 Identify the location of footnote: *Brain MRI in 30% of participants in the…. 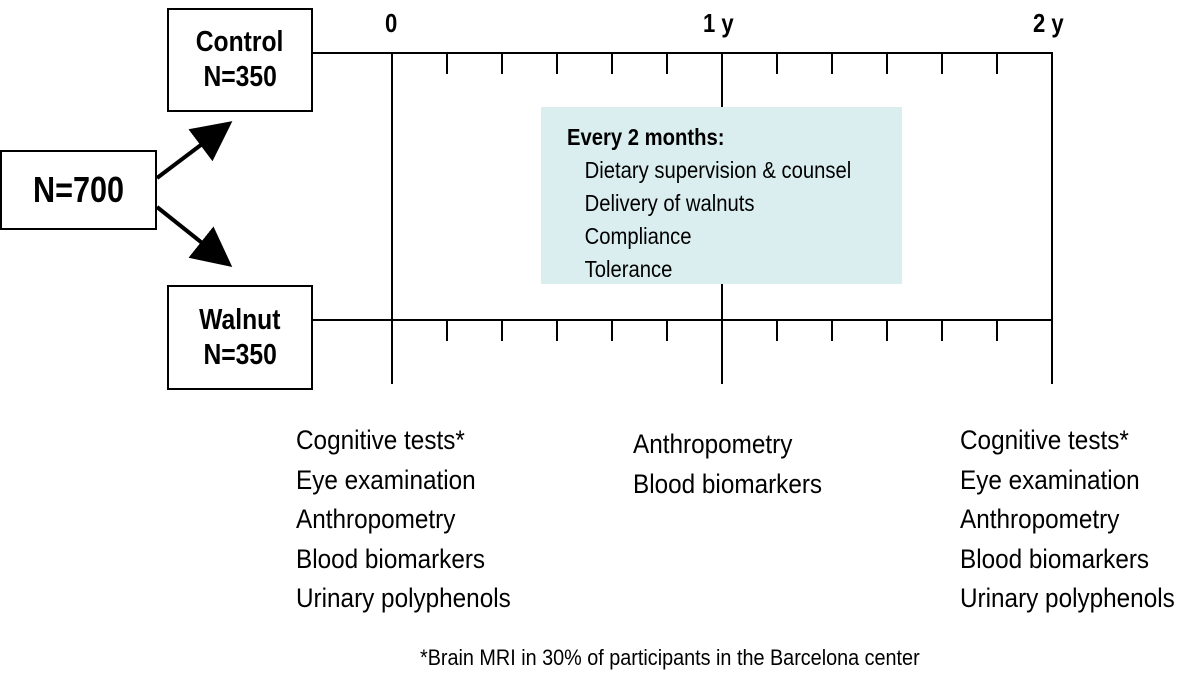
(670, 657).